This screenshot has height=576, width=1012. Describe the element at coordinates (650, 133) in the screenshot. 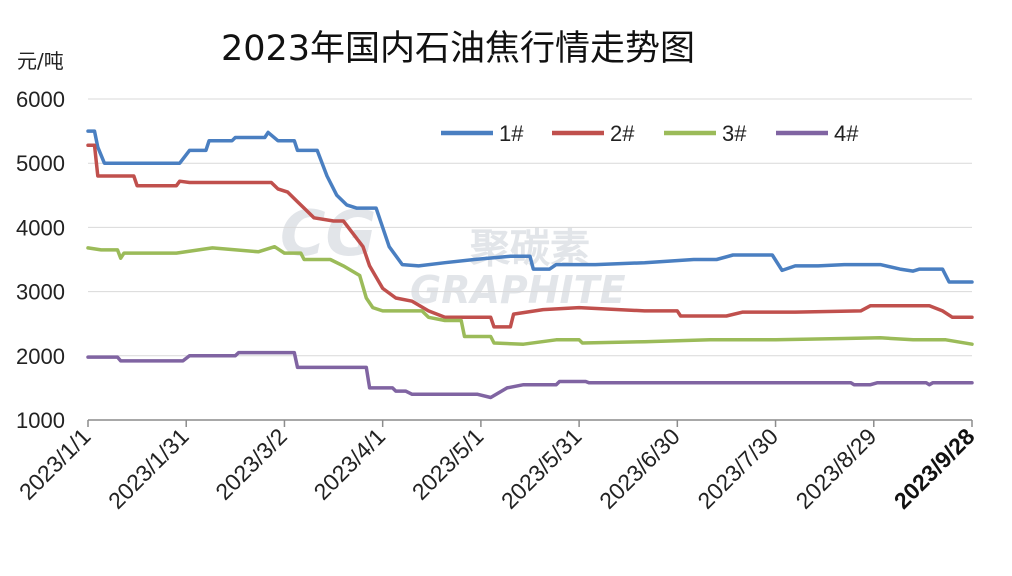

I see `legend: 1# 2# 3# 4#` at that location.